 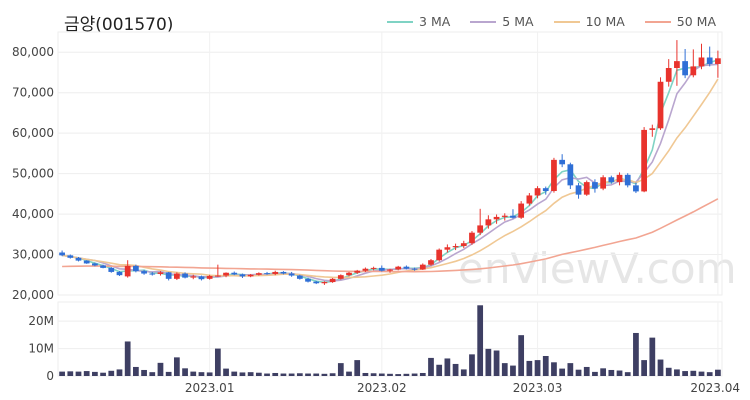 I want to click on price-tick-label: 40,000, so click(x=33, y=214).